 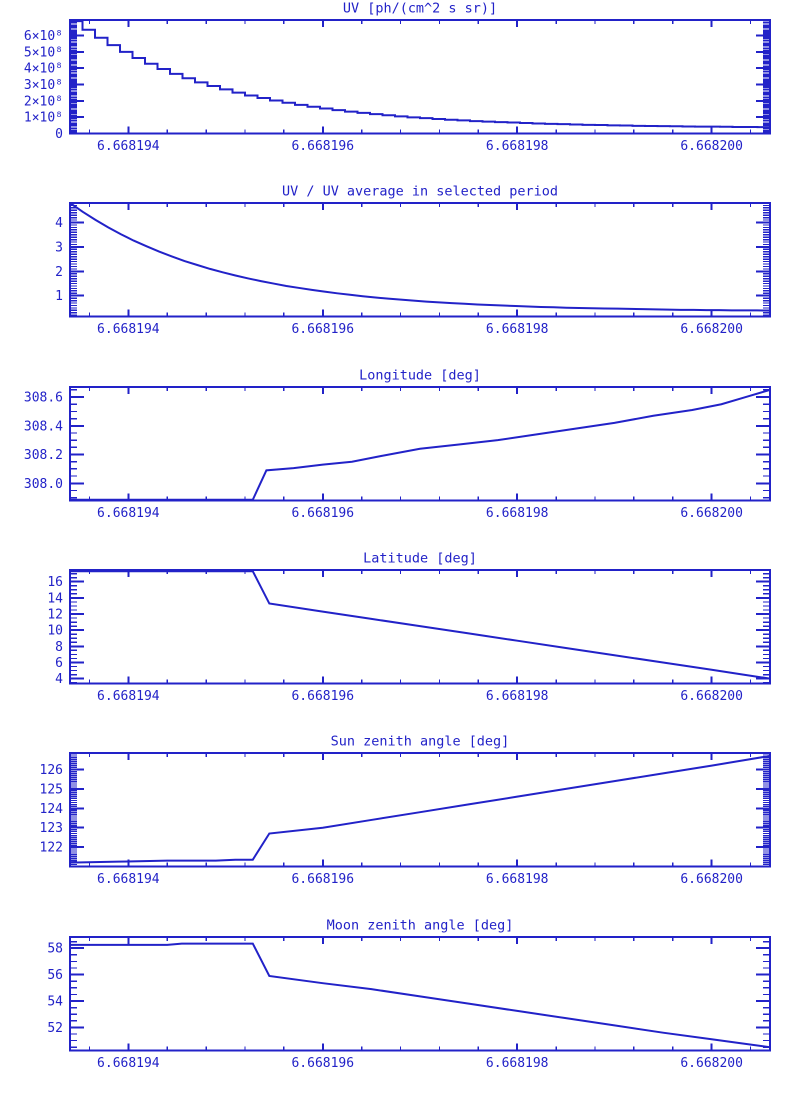 What do you see at coordinates (55, 948) in the screenshot?
I see `y-tick-label: 58` at bounding box center [55, 948].